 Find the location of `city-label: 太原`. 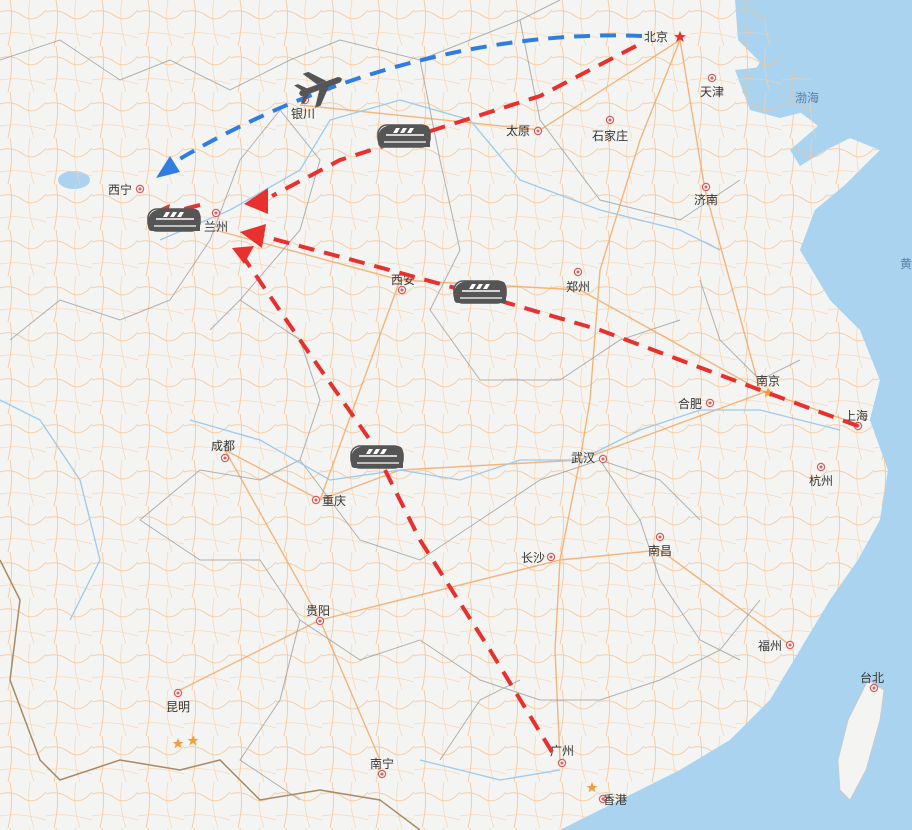

city-label: 太原 is located at coordinates (518, 130).